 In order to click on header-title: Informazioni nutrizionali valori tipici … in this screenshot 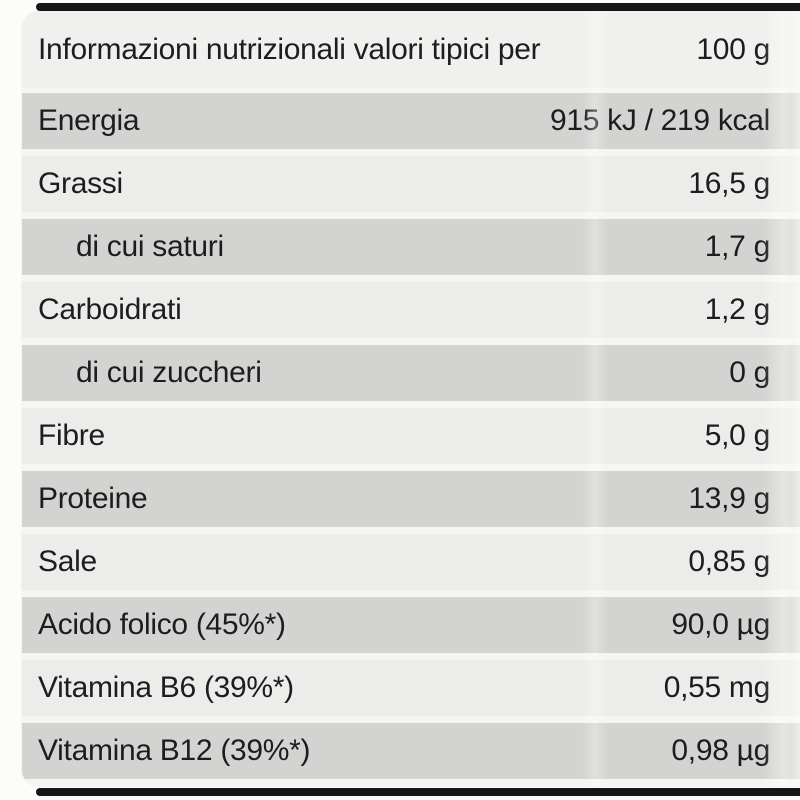, I will do `click(289, 49)`.